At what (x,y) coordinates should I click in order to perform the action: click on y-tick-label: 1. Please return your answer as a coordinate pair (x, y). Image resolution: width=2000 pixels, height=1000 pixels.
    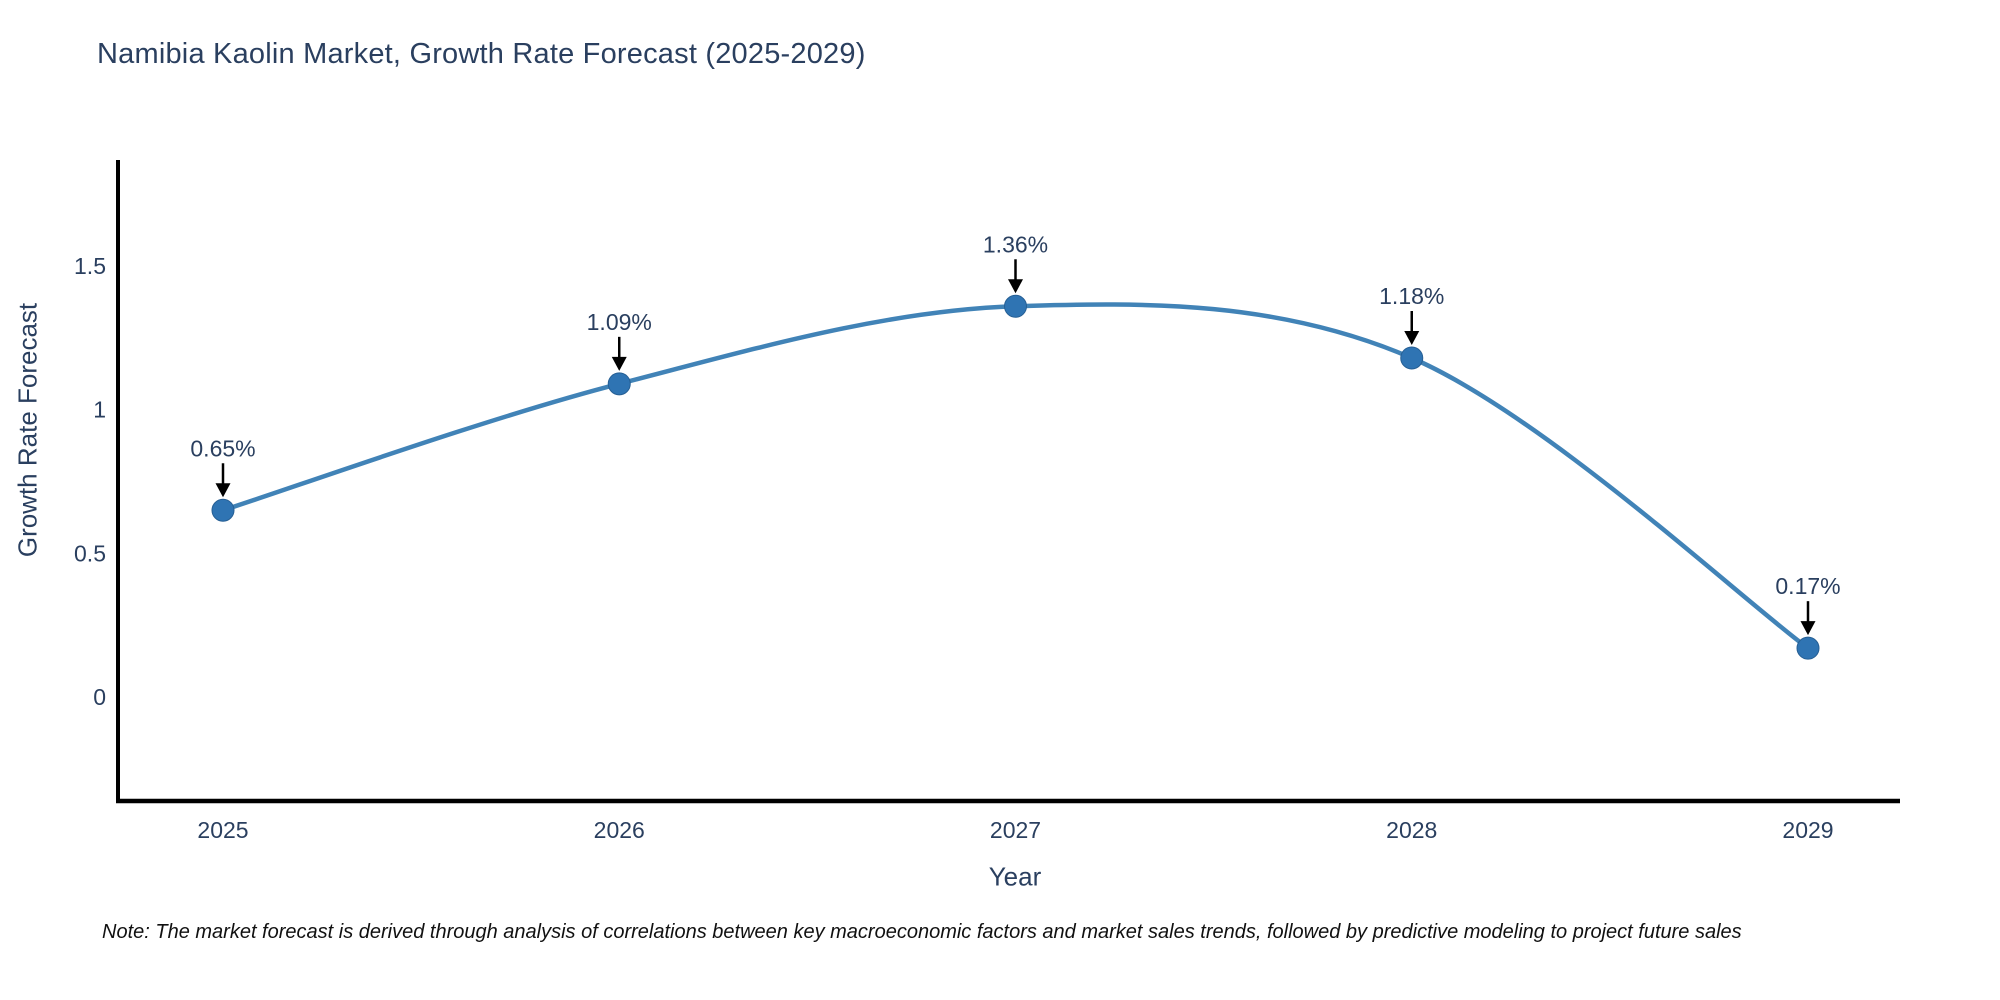
    Looking at the image, I should click on (99, 410).